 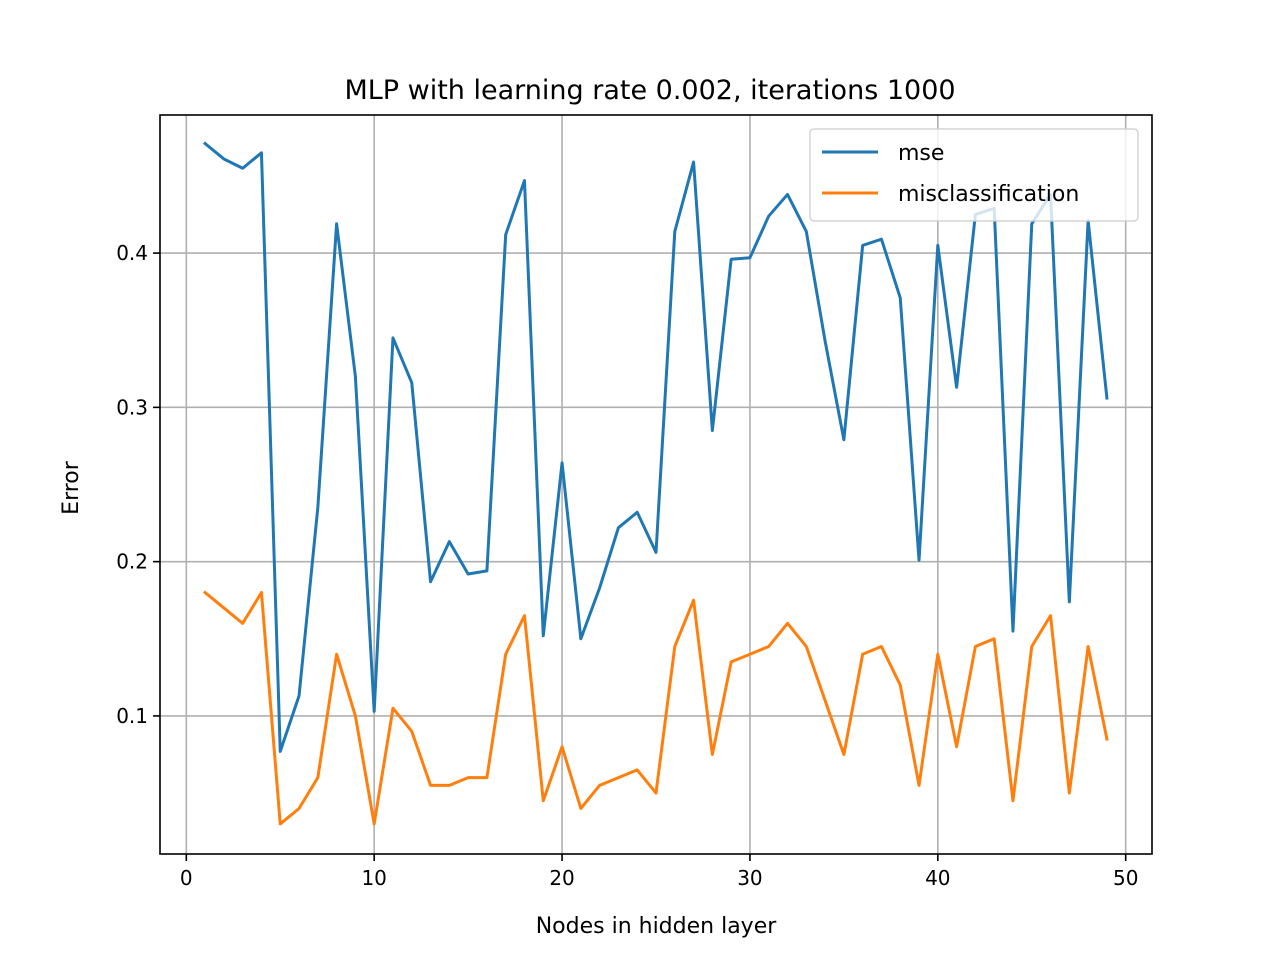 I want to click on legend-box, so click(x=974, y=175).